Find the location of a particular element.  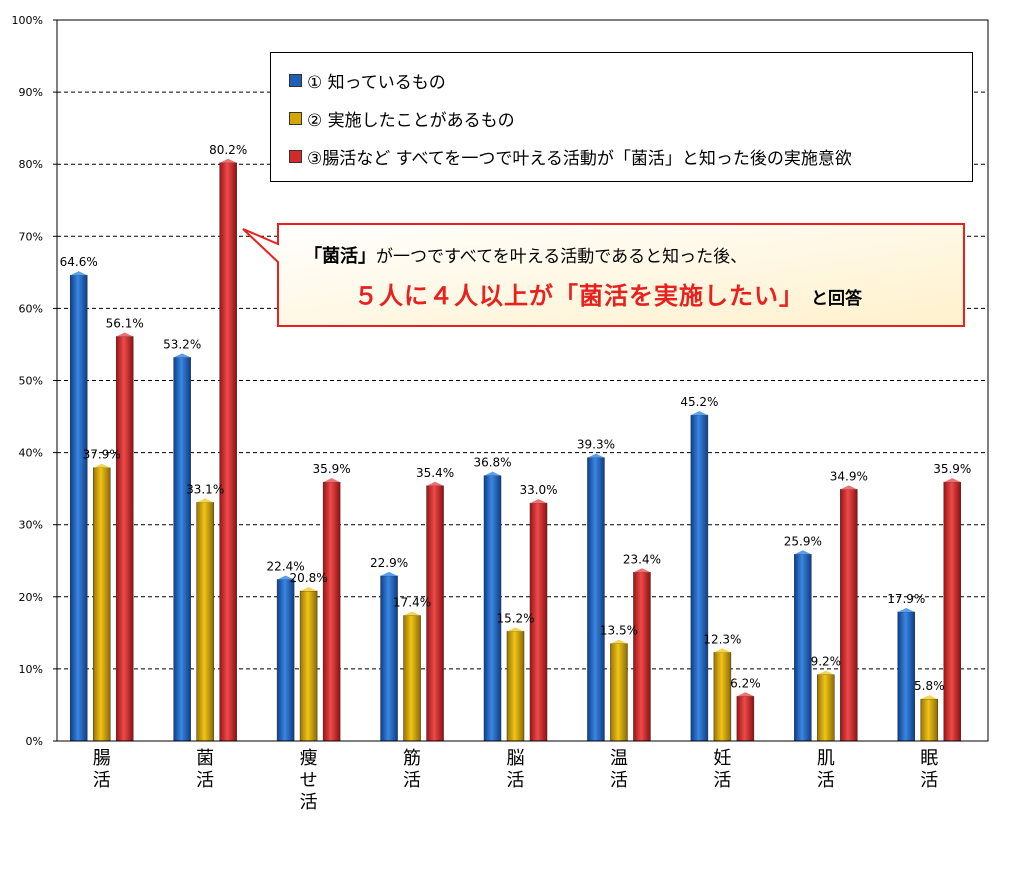

legend-item-intention: ③腸活など すべてを一つで叶える活動が「菌活」と知った後の実施意欲 is located at coordinates (625, 156).